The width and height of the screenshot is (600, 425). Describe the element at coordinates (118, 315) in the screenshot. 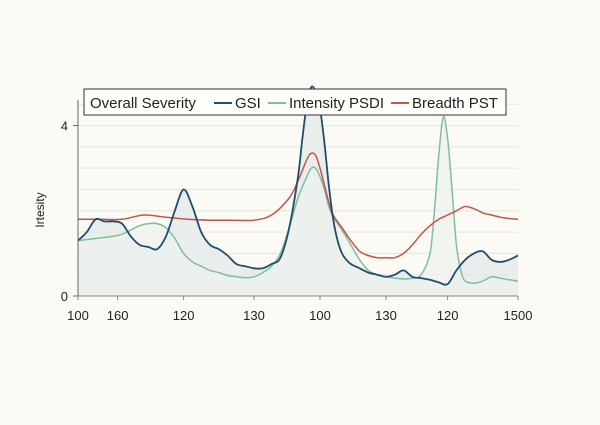

I see `x-tick-label: 160` at that location.